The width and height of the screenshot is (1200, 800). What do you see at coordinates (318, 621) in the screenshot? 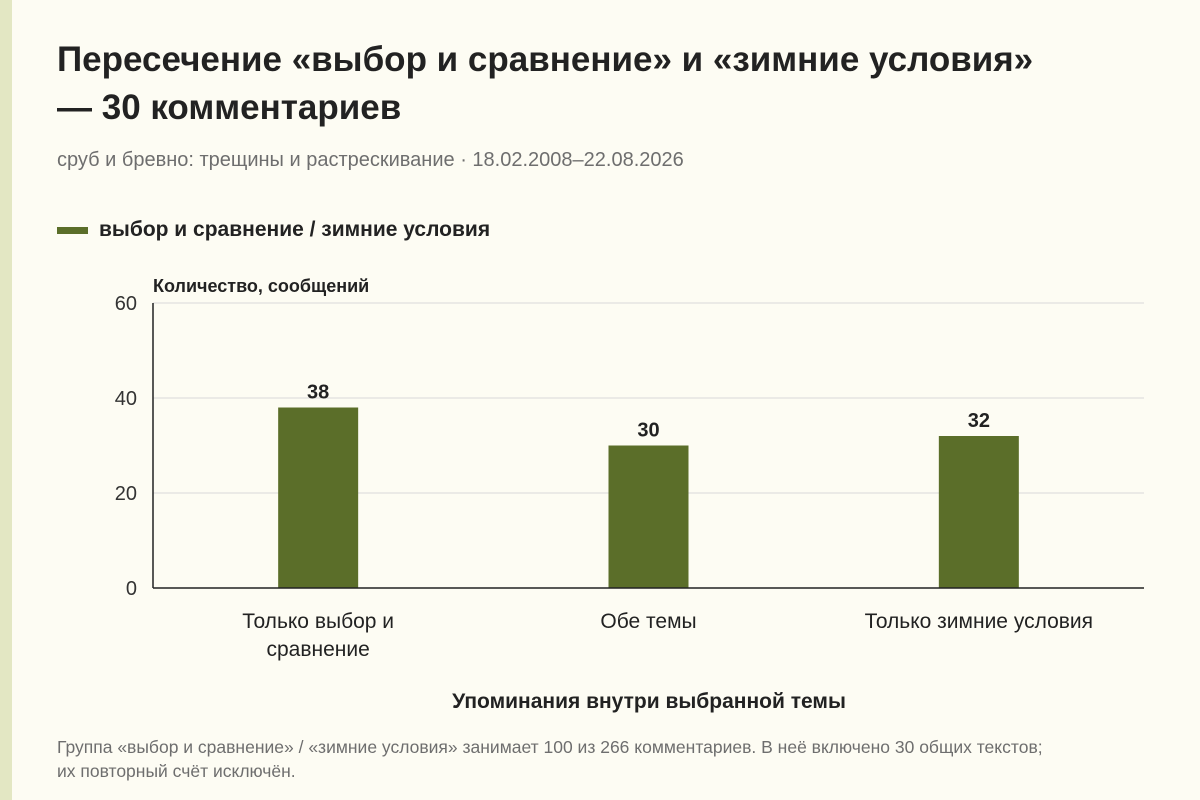
I see `x-category-label: Только выбор и` at bounding box center [318, 621].